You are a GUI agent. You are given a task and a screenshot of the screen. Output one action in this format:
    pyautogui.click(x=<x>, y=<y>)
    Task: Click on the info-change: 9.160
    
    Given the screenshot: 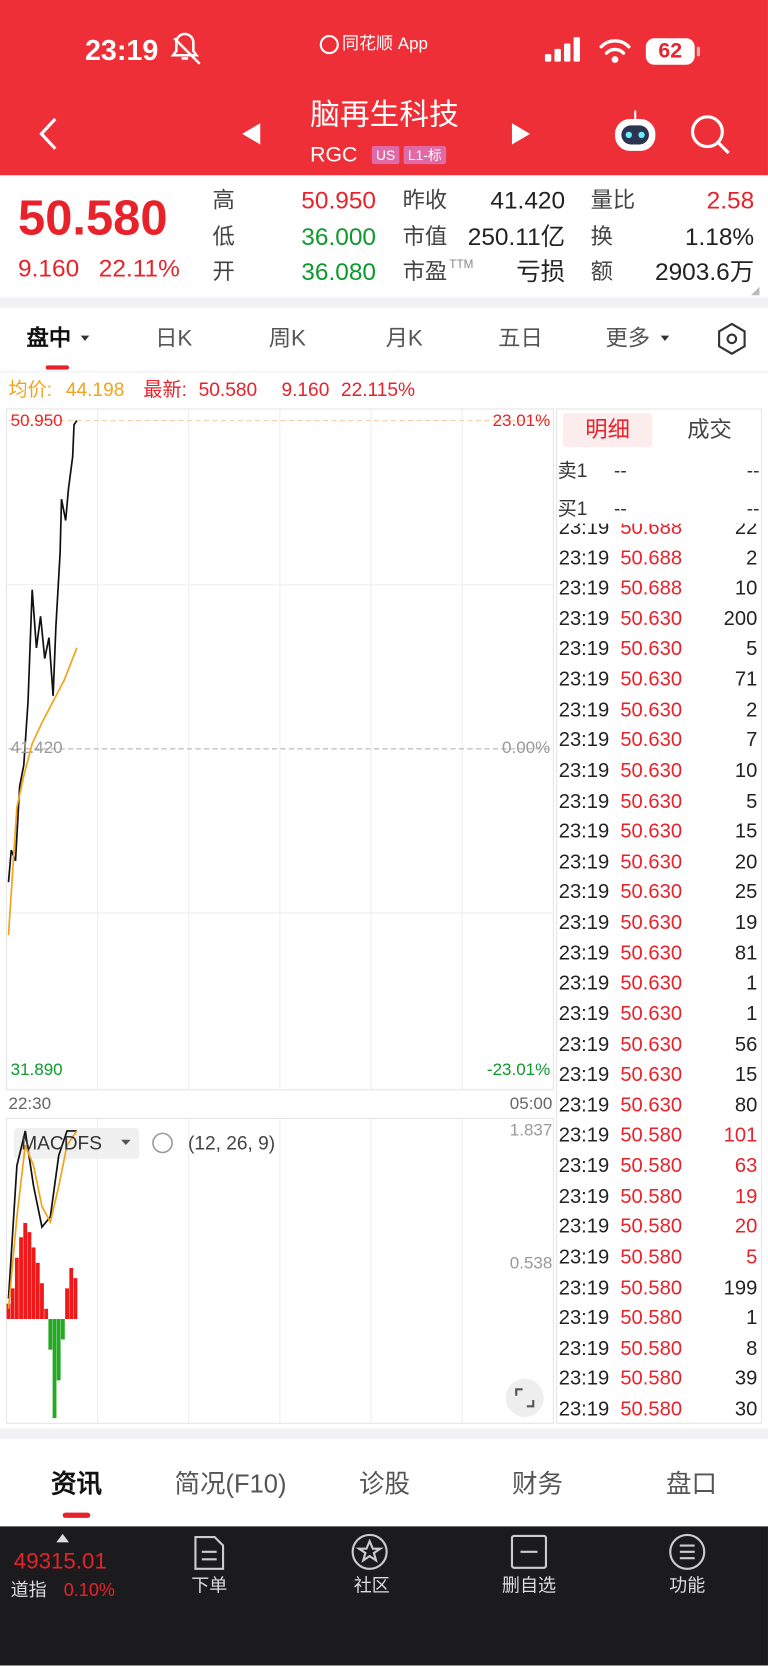 What is the action you would take?
    pyautogui.click(x=305, y=390)
    